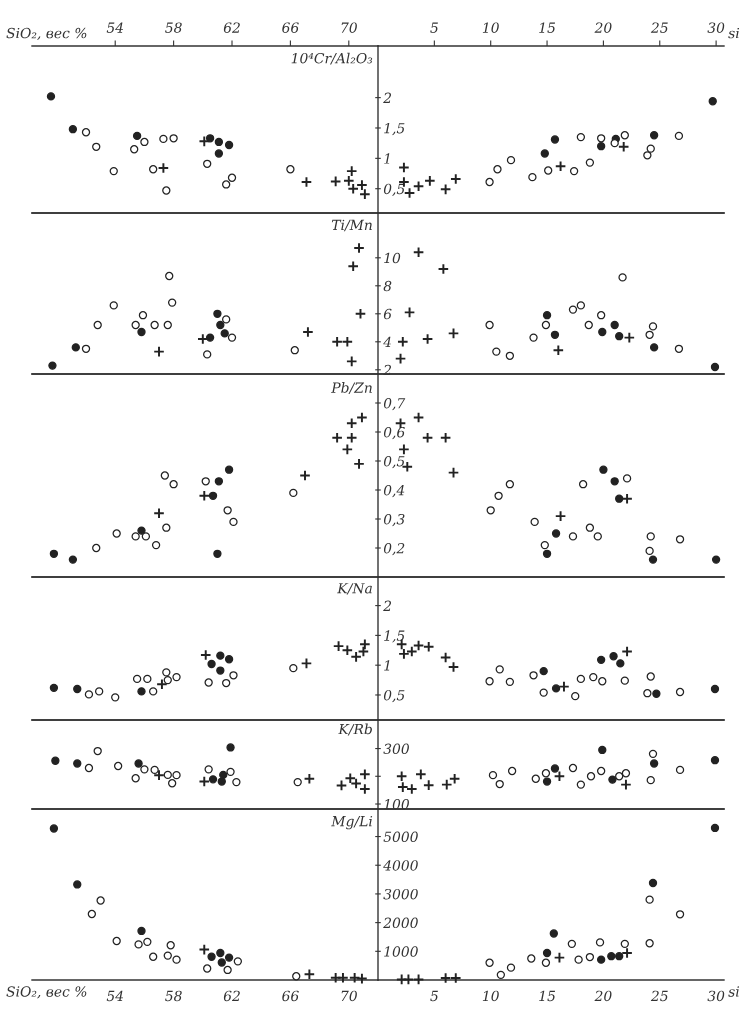 This screenshot has height=1012, width=741. What do you see at coordinates (115, 996) in the screenshot?
I see `x-tick-label: 54` at bounding box center [115, 996].